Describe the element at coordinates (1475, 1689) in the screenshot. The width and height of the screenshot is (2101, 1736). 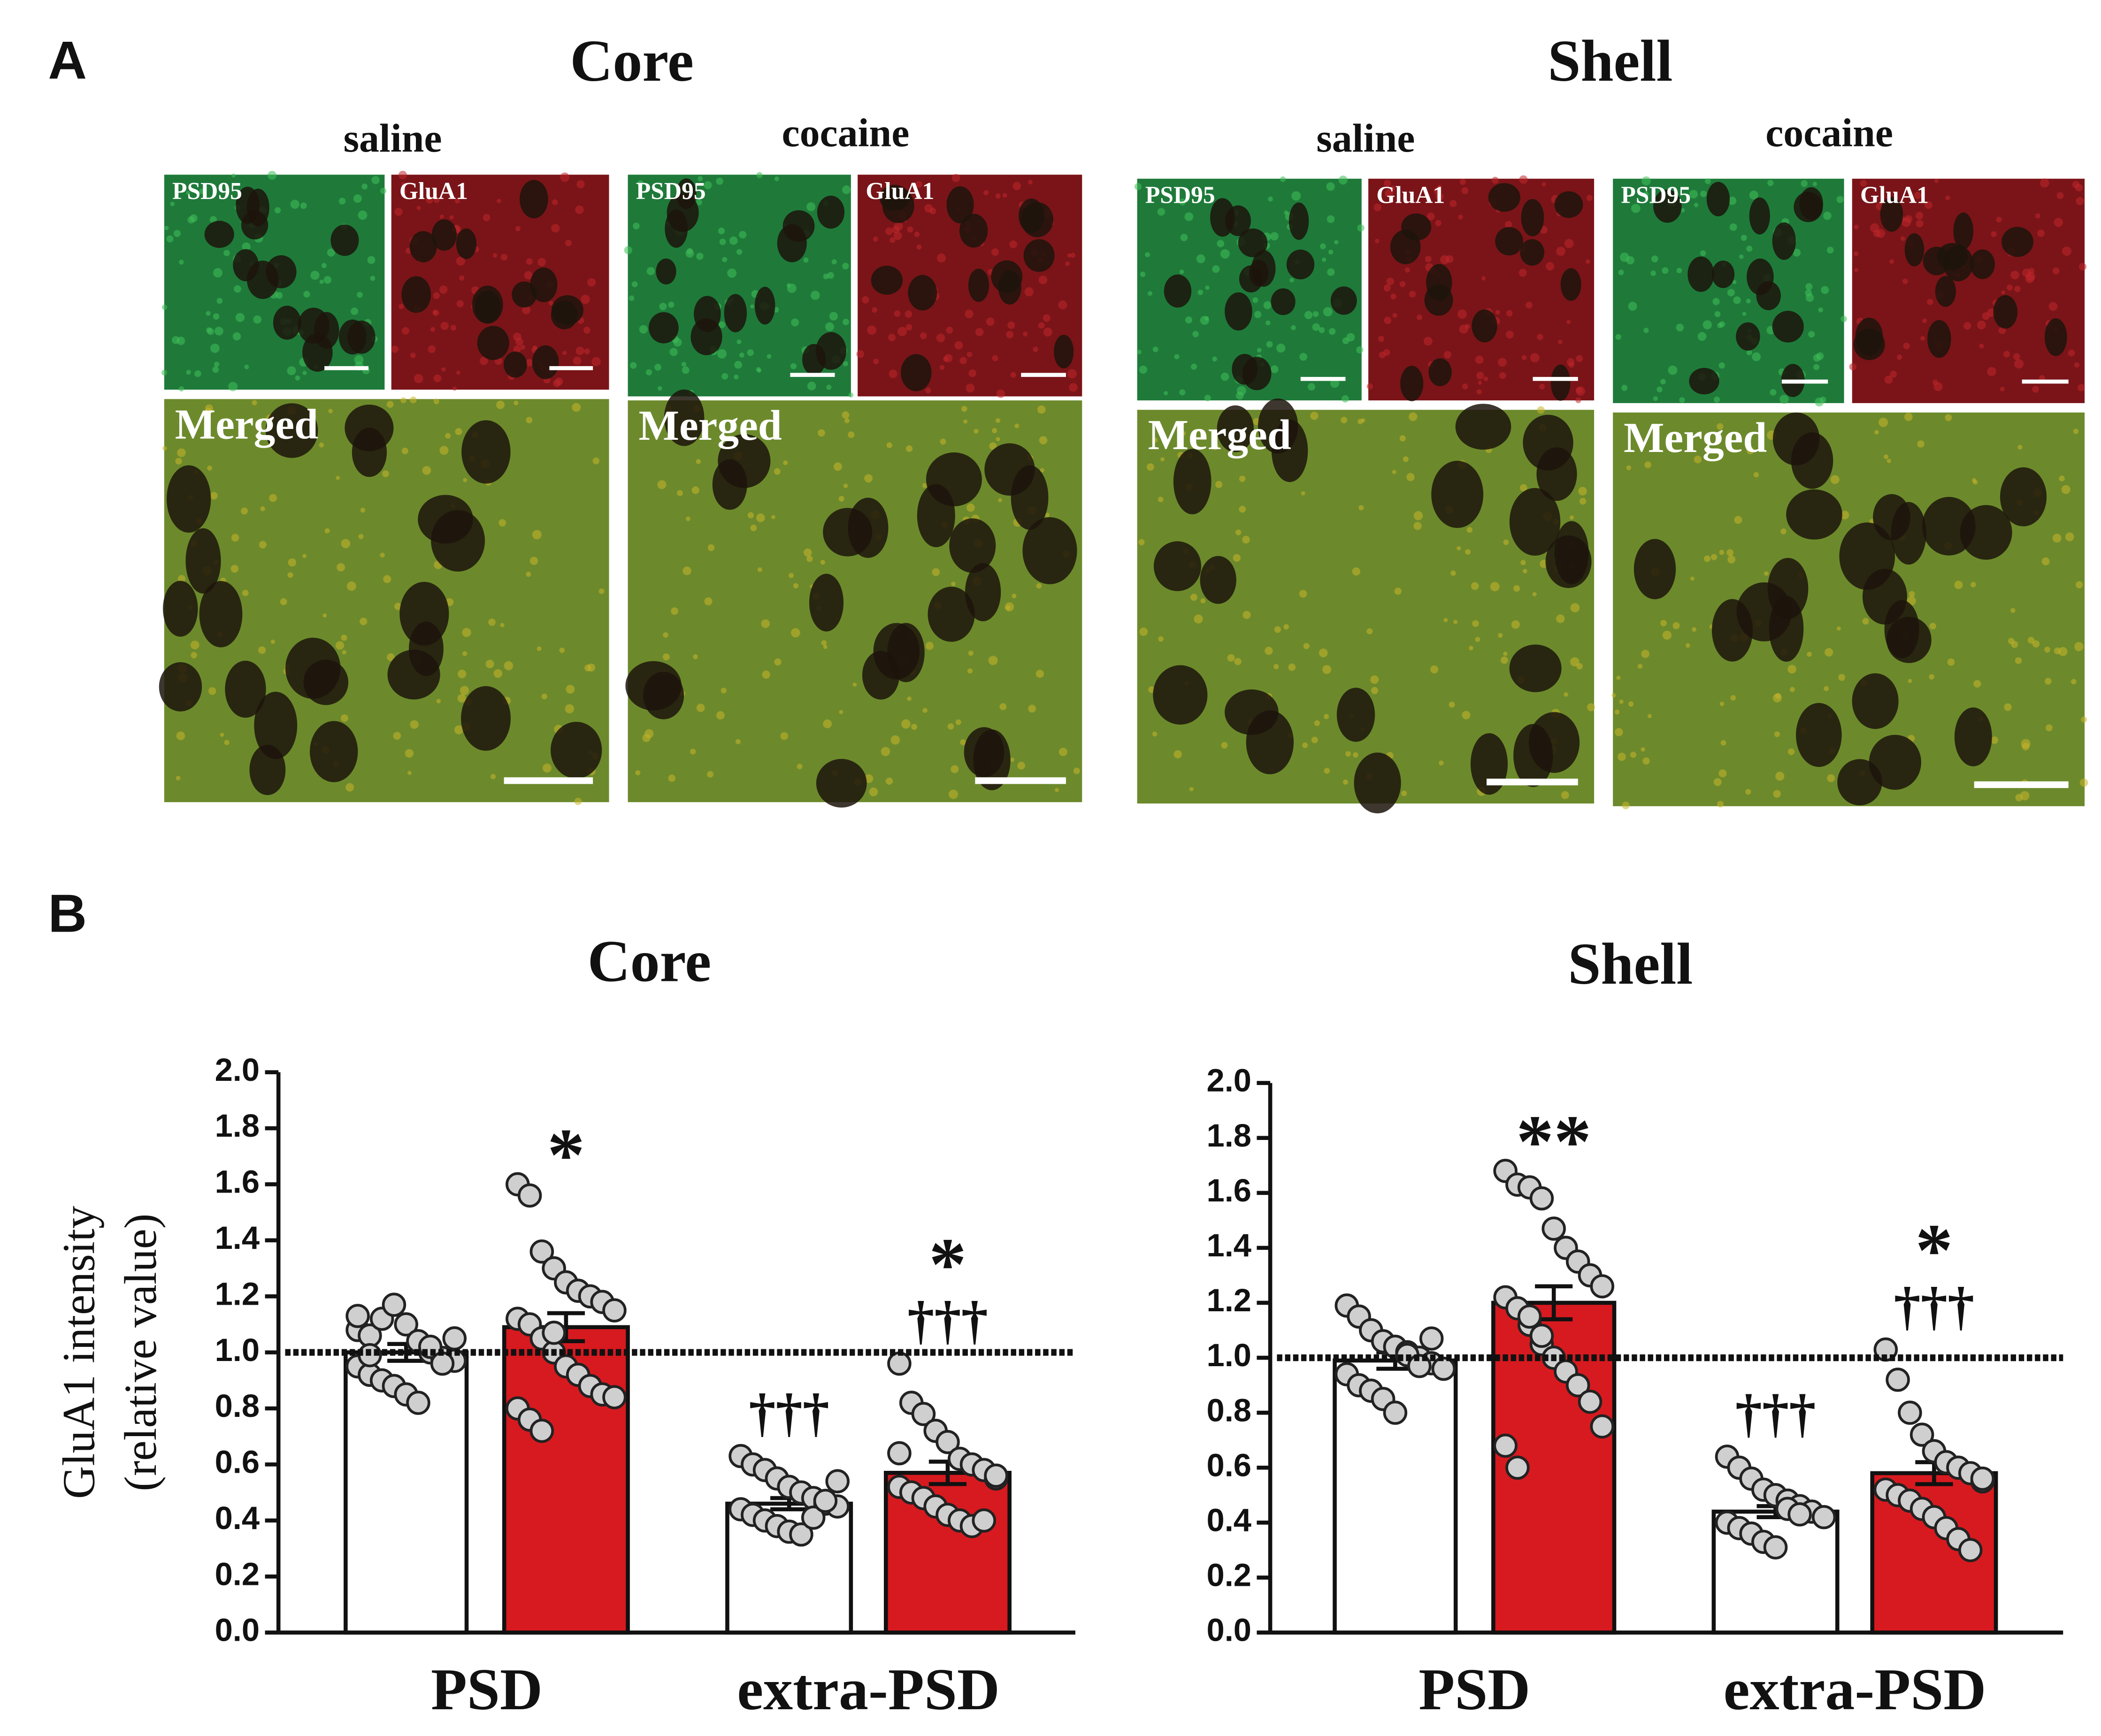
I see `x-tick-label: PSD` at that location.